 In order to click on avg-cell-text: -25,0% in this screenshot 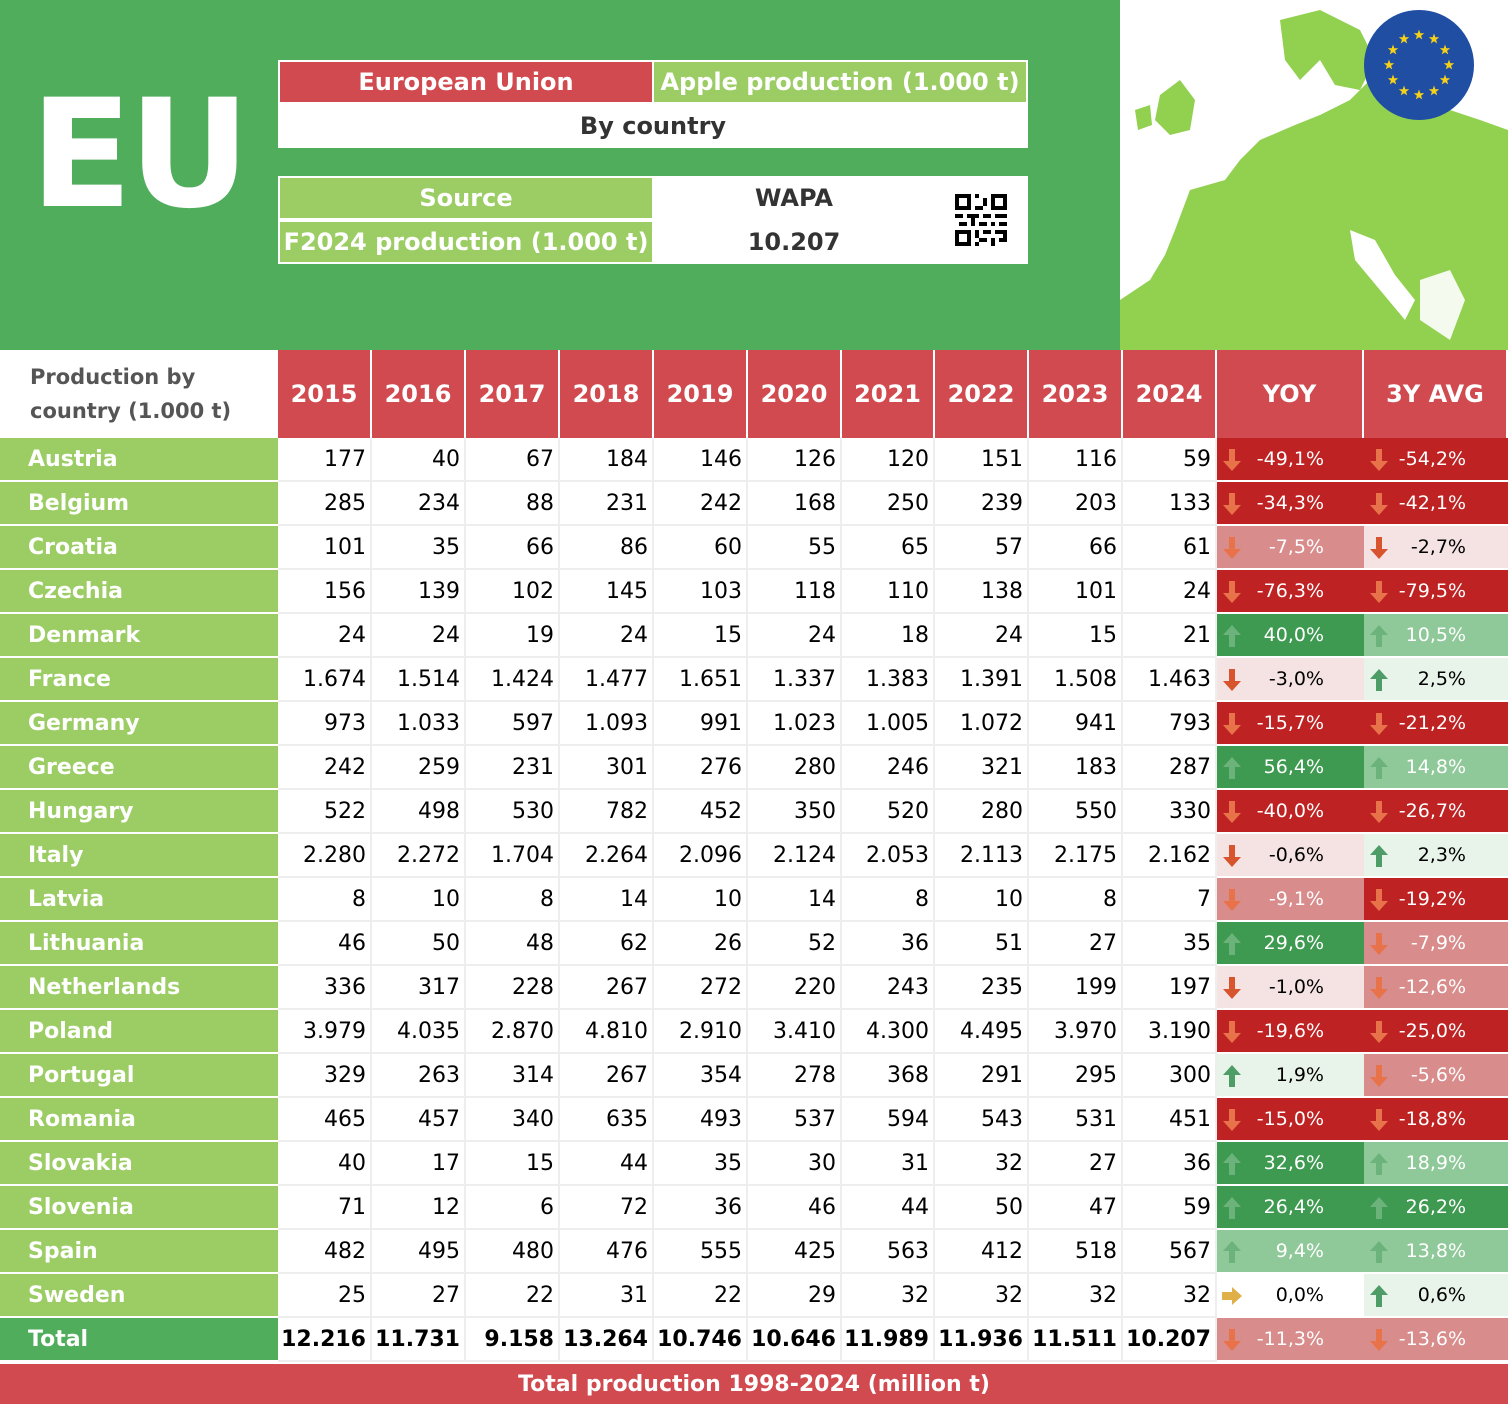, I will do `click(1432, 1031)`.